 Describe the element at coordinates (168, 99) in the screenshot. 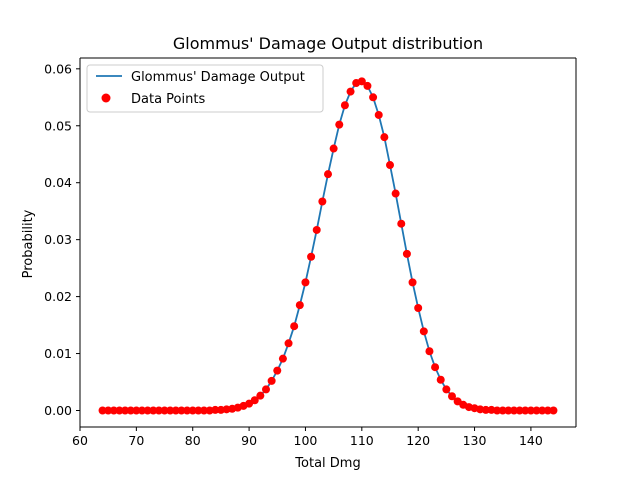

I see `legend-label: Data Points` at that location.